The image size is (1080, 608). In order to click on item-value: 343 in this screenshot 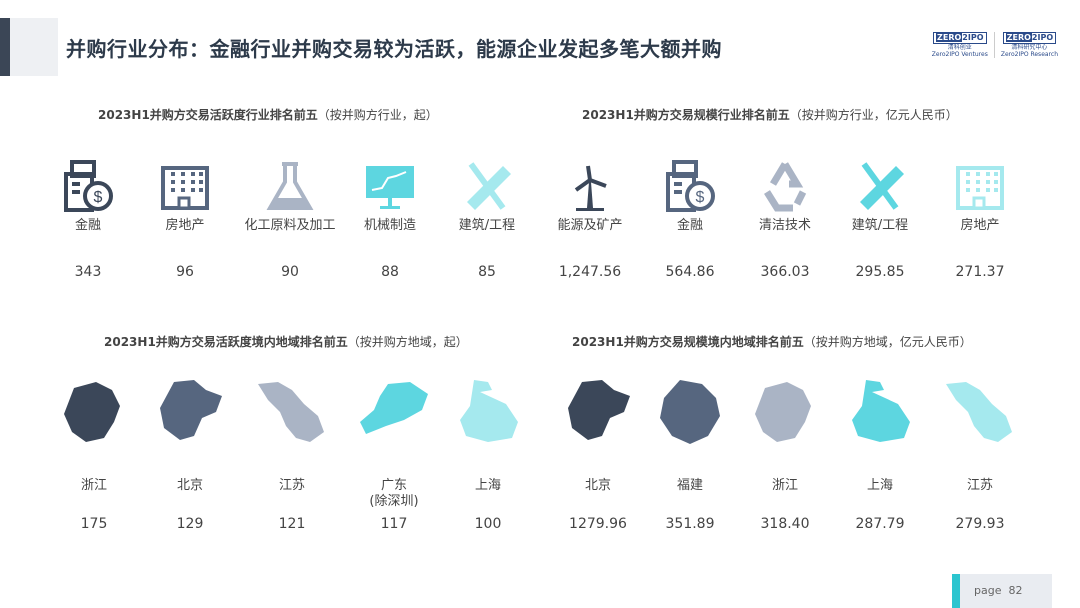, I will do `click(88, 272)`.